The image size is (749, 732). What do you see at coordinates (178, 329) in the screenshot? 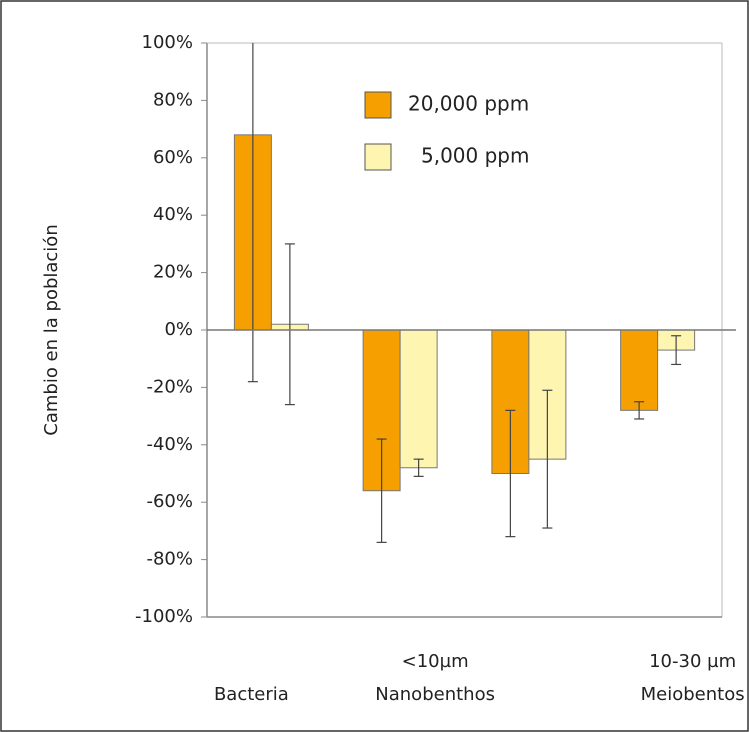
I see `y-tick-label: 0%` at bounding box center [178, 329].